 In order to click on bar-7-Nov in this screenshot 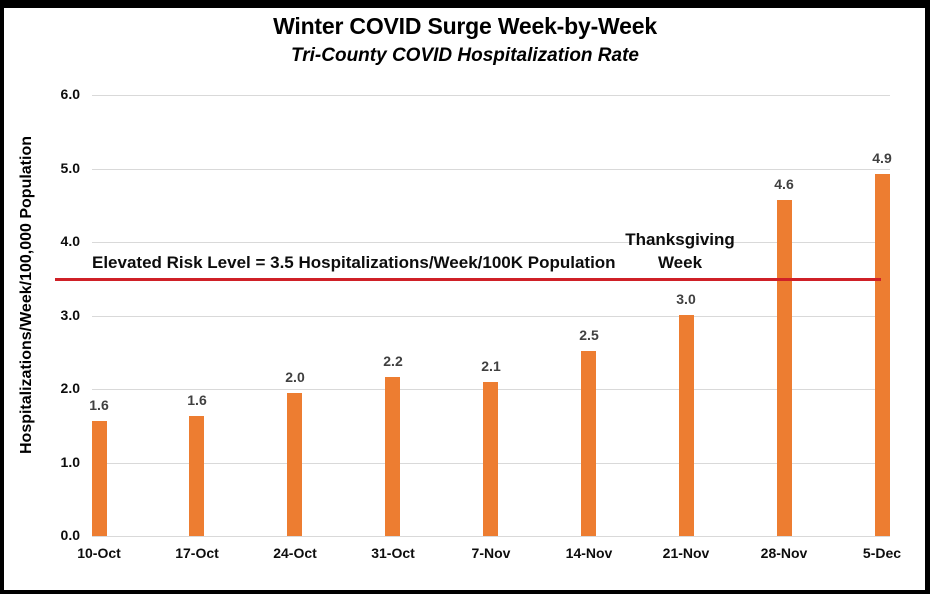, I will do `click(490, 459)`.